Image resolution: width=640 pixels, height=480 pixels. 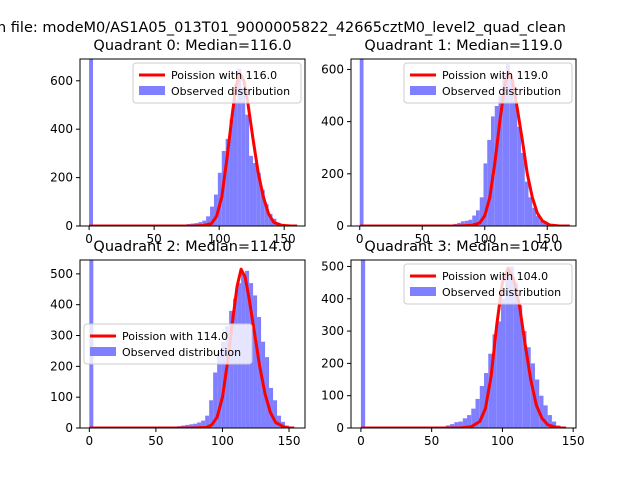 I want to click on panel-title: Quadrant 1: Median=119.0, so click(x=463, y=46).